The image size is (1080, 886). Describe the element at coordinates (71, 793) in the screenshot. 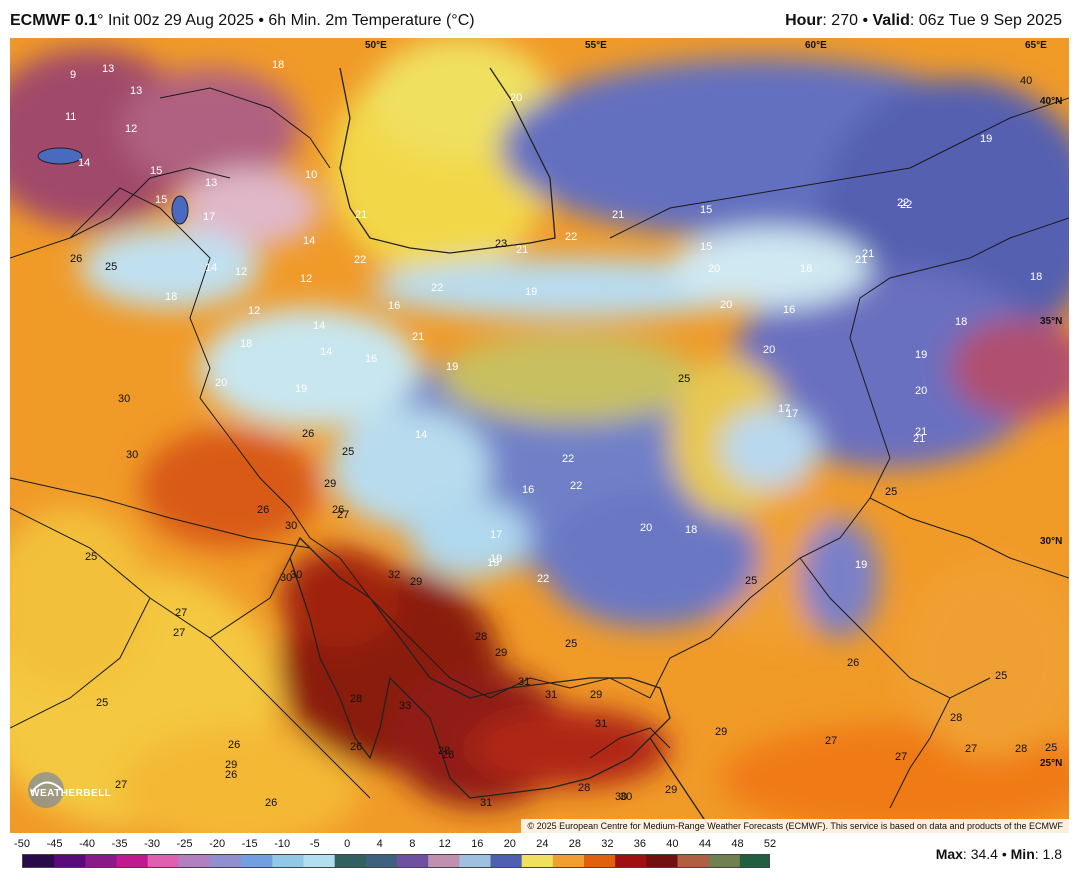

I see `logo-text: WEATHERBELL` at that location.